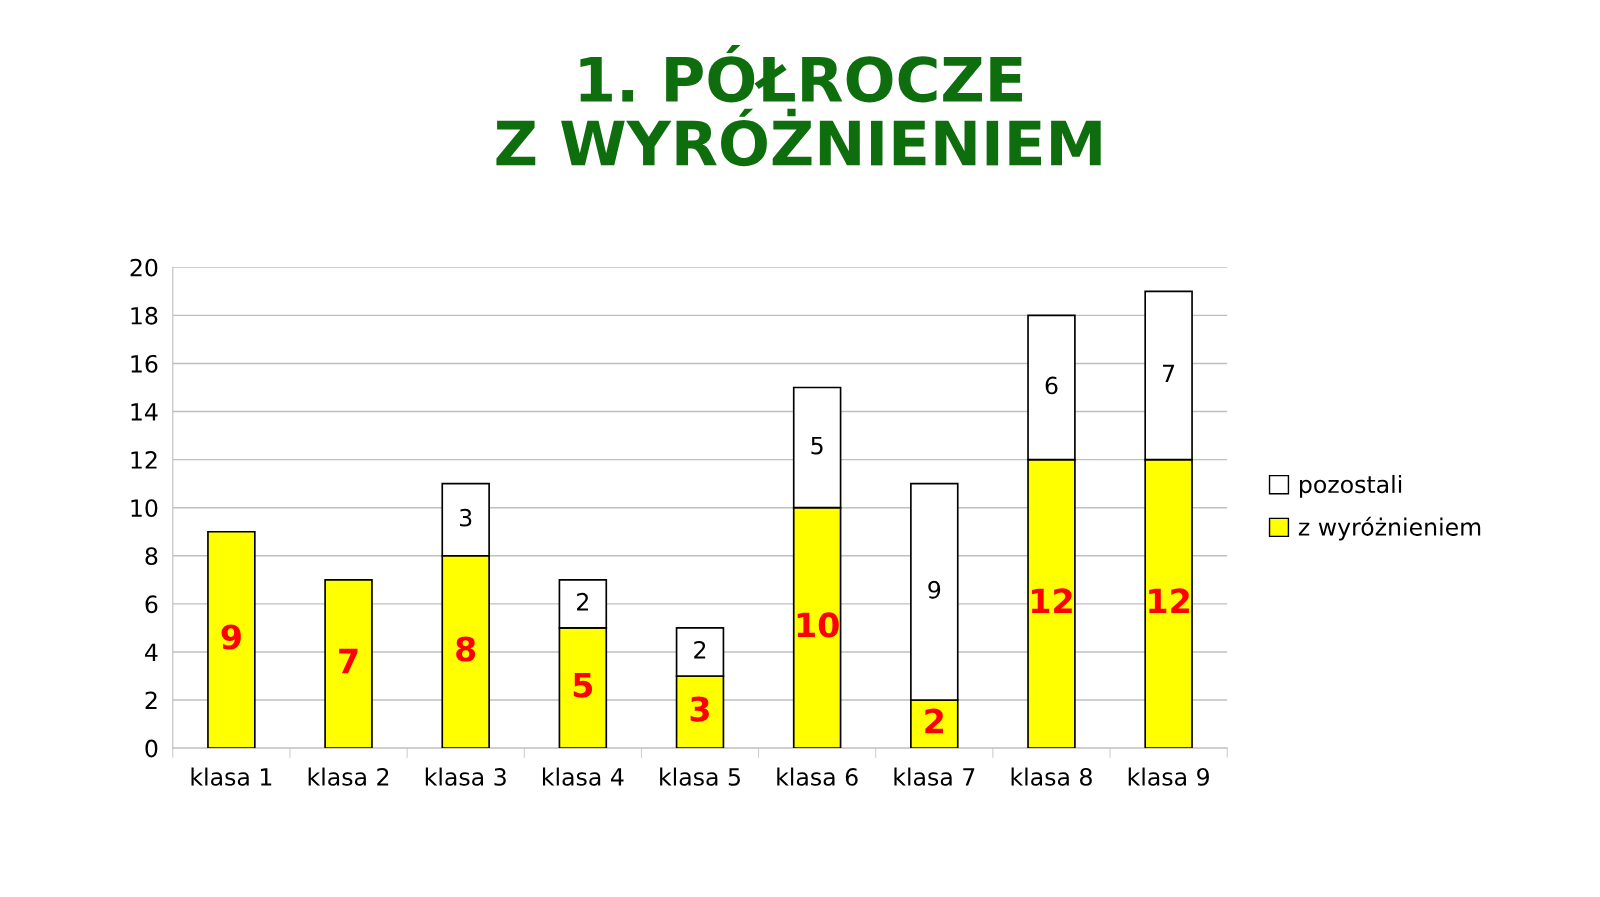 The width and height of the screenshot is (1600, 897). Describe the element at coordinates (348, 776) in the screenshot. I see `x-tick-label: klasa 2` at that location.